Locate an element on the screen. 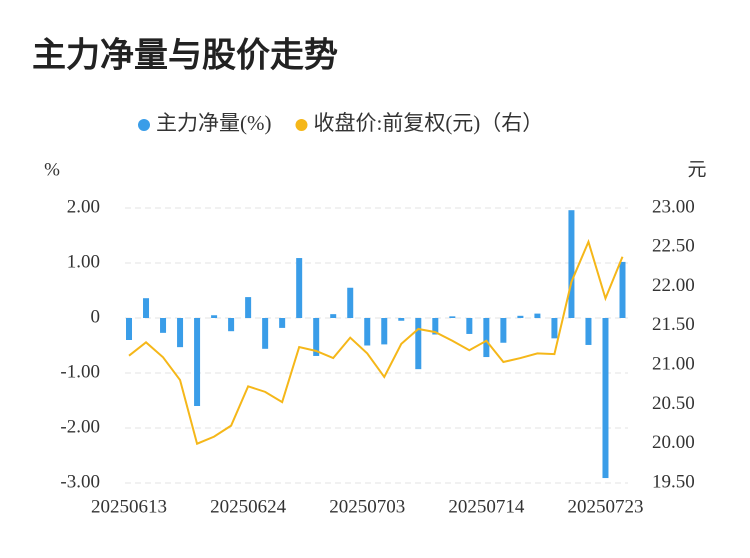 This screenshot has height=558, width=750. chart-title: 主力净量与股价走势 is located at coordinates (185, 56).